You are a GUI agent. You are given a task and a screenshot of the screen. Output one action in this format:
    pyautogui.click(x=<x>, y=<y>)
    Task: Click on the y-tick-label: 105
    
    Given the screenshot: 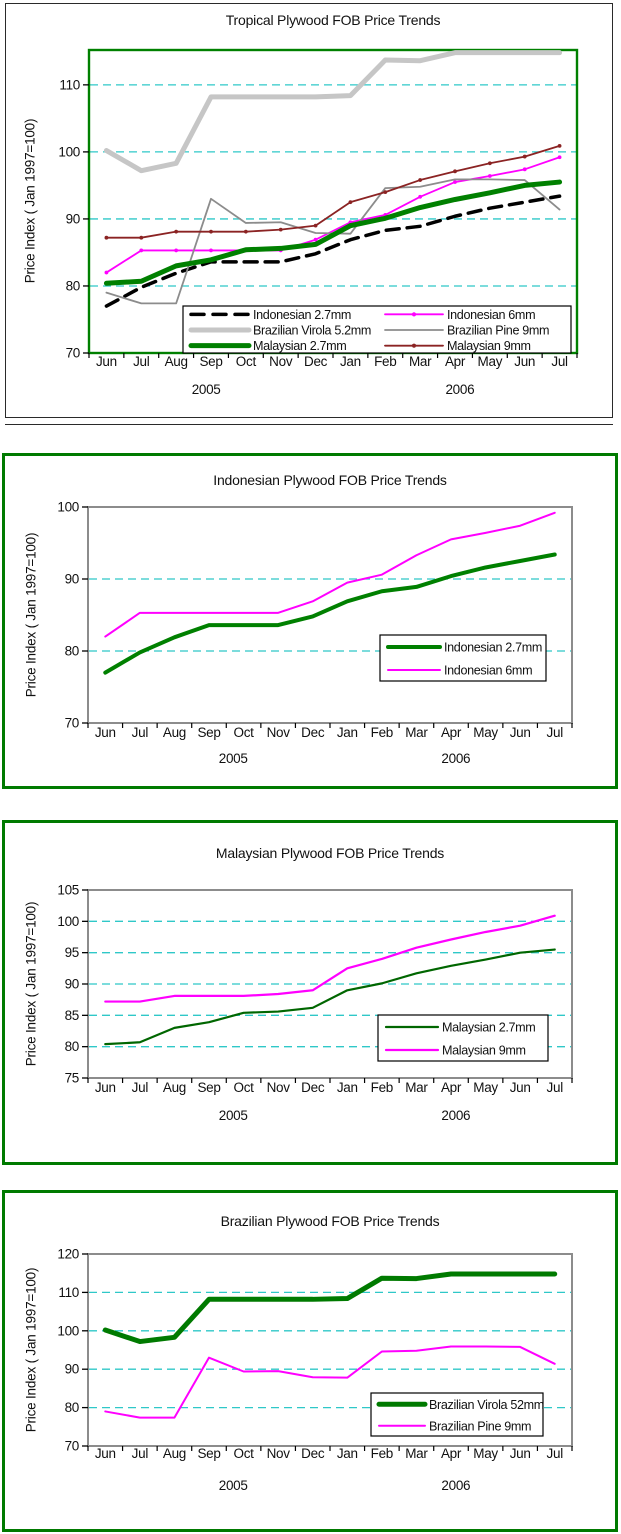 What is the action you would take?
    pyautogui.click(x=68, y=890)
    